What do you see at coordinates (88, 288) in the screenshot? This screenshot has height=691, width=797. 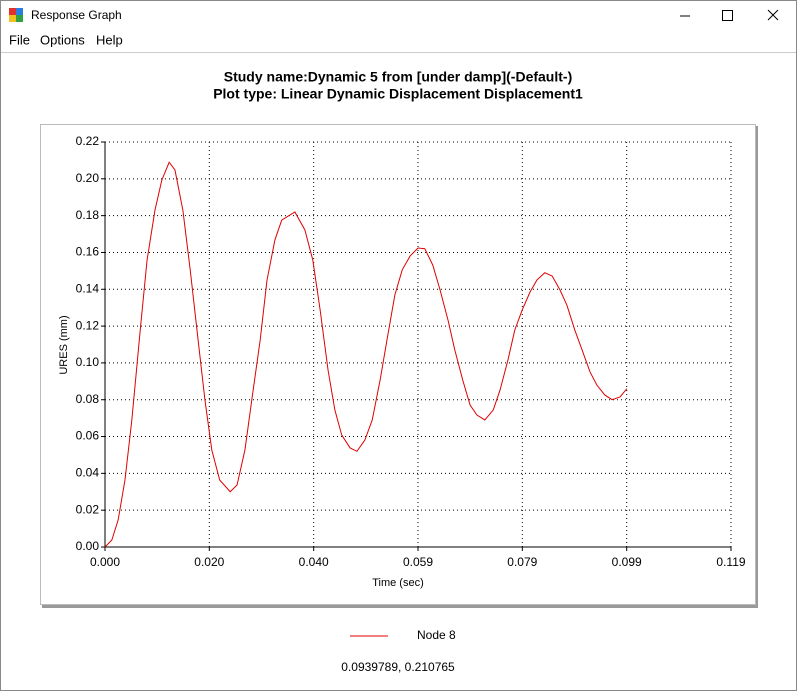 I see `y-tick-label: 0.14` at bounding box center [88, 288].